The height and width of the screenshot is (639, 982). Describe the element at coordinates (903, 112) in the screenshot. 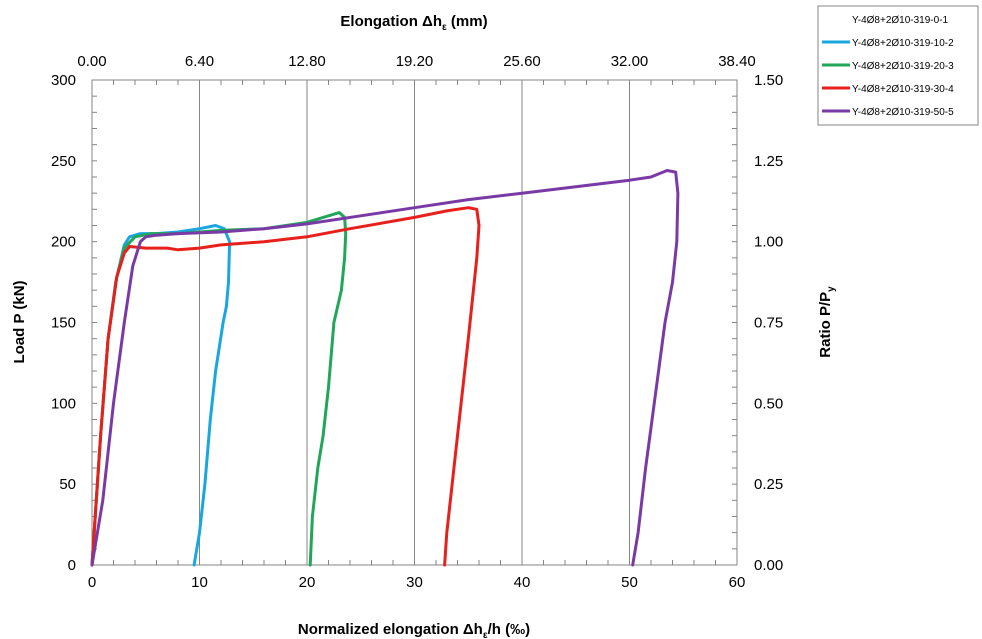

I see `legend-entry: Y-4Ø8+2Ø10-319-50-5` at that location.